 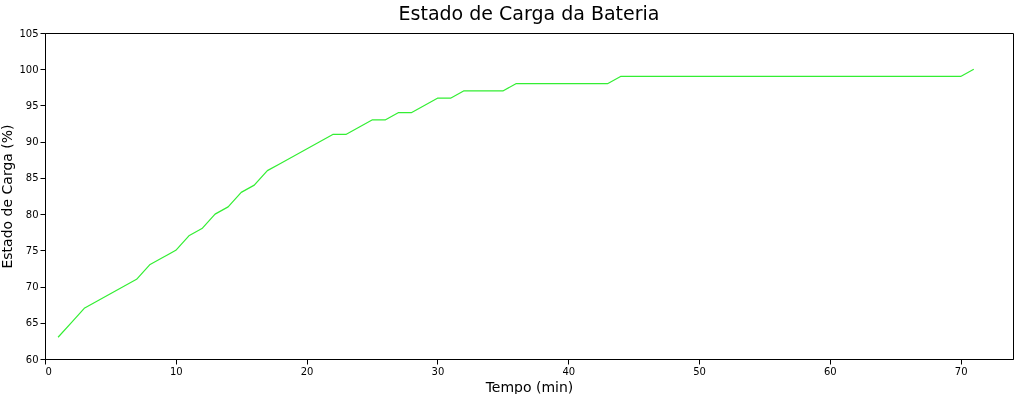 What do you see at coordinates (176, 371) in the screenshot?
I see `x-tick-label: 10` at bounding box center [176, 371].